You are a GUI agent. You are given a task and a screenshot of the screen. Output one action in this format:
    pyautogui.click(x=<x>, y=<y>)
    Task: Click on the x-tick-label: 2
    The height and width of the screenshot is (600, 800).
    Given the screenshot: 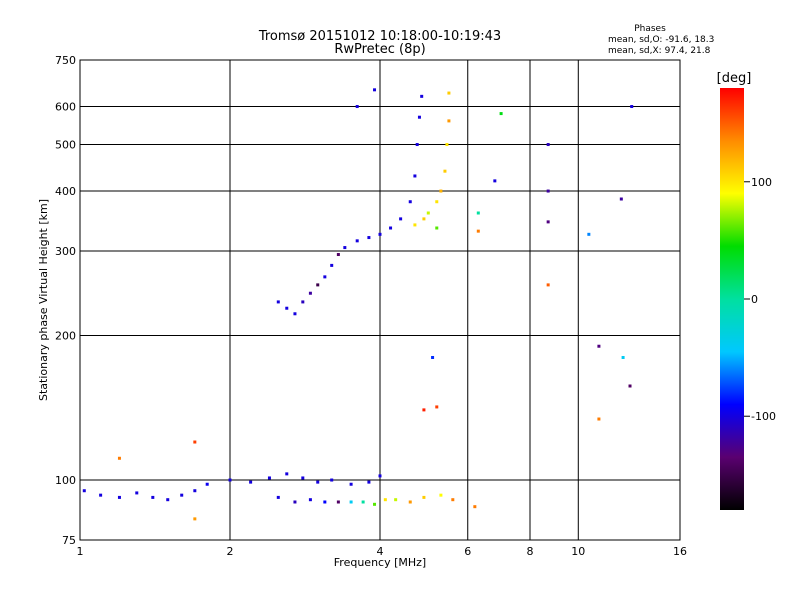 What is the action you would take?
    pyautogui.click(x=230, y=551)
    